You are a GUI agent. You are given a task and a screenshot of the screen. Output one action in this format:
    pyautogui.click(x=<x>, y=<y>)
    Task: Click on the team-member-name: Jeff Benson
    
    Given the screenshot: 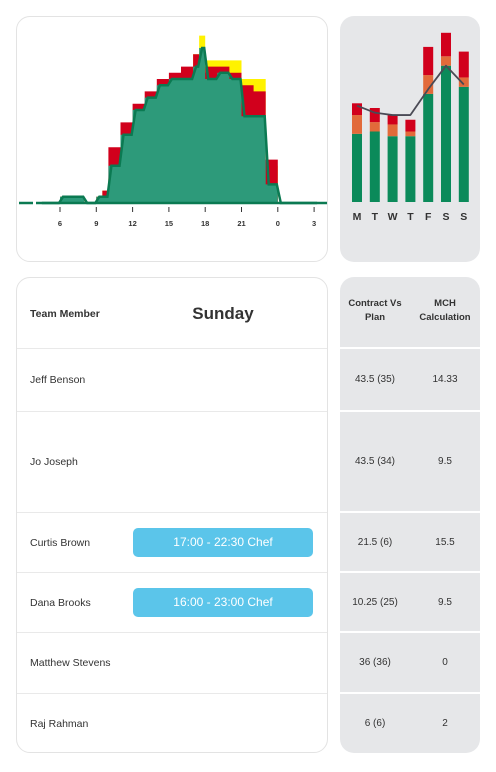 What is the action you would take?
    pyautogui.click(x=58, y=380)
    